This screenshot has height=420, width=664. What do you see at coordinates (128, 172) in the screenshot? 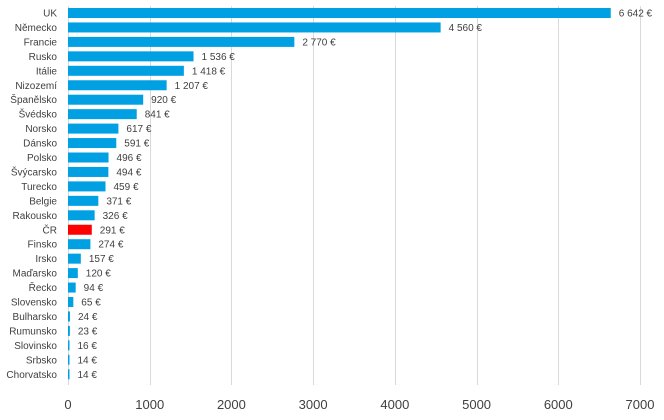
I see `value-label-11: 494 €` at bounding box center [128, 172].